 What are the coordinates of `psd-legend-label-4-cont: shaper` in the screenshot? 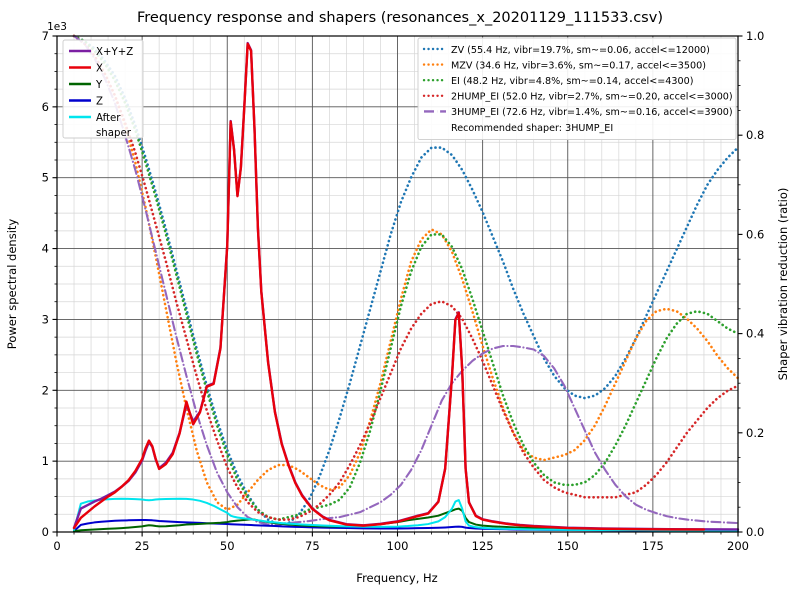 It's located at (114, 133).